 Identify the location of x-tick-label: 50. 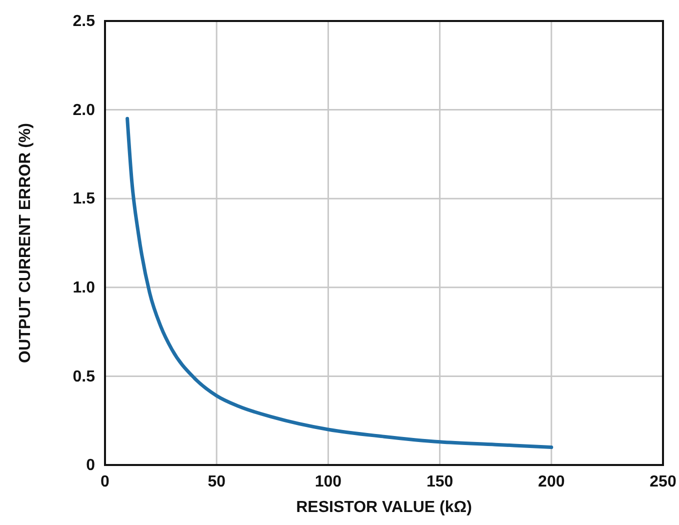
(217, 481).